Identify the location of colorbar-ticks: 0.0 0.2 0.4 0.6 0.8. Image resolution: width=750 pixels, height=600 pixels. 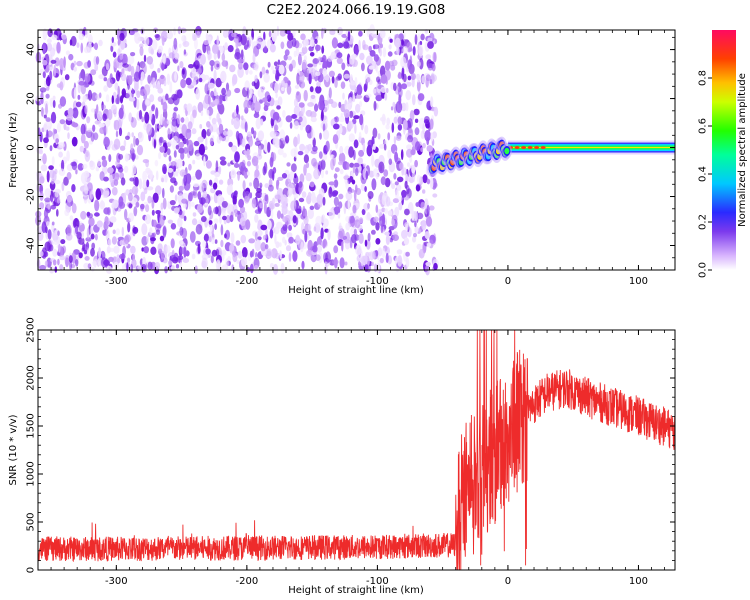
(705, 174).